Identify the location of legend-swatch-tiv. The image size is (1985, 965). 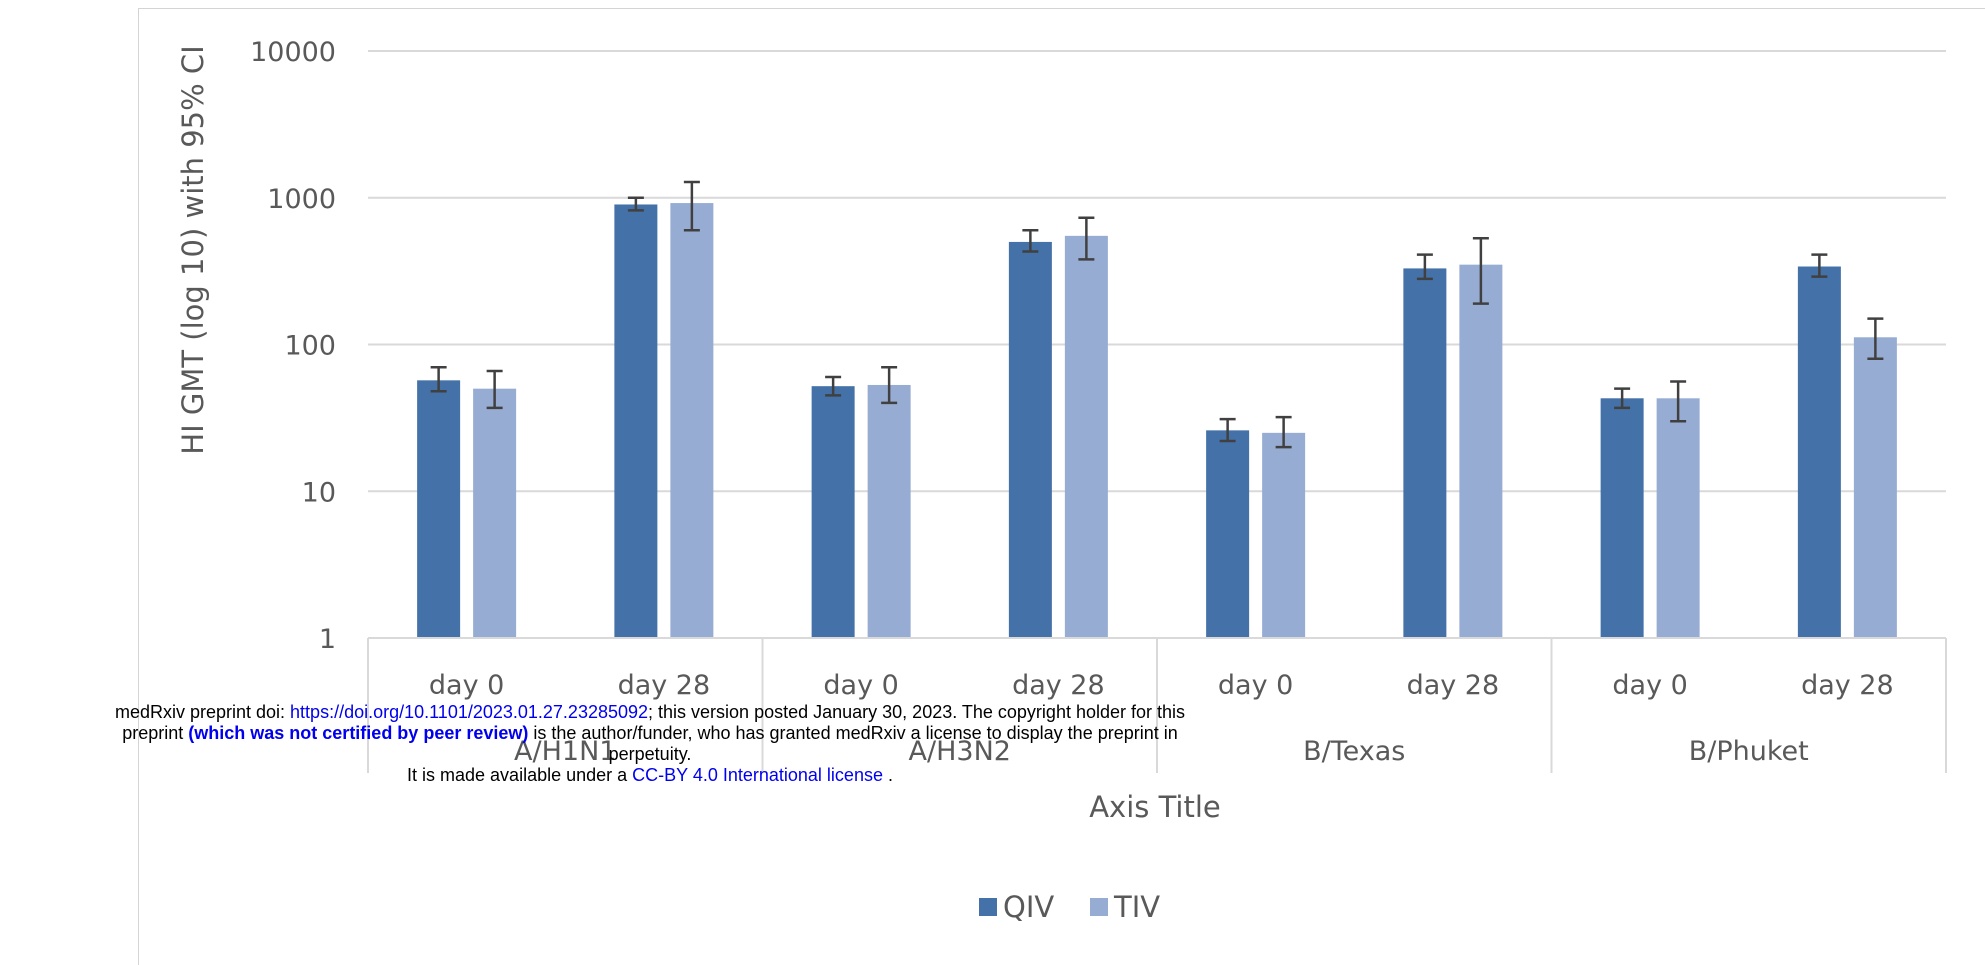
(1099, 907).